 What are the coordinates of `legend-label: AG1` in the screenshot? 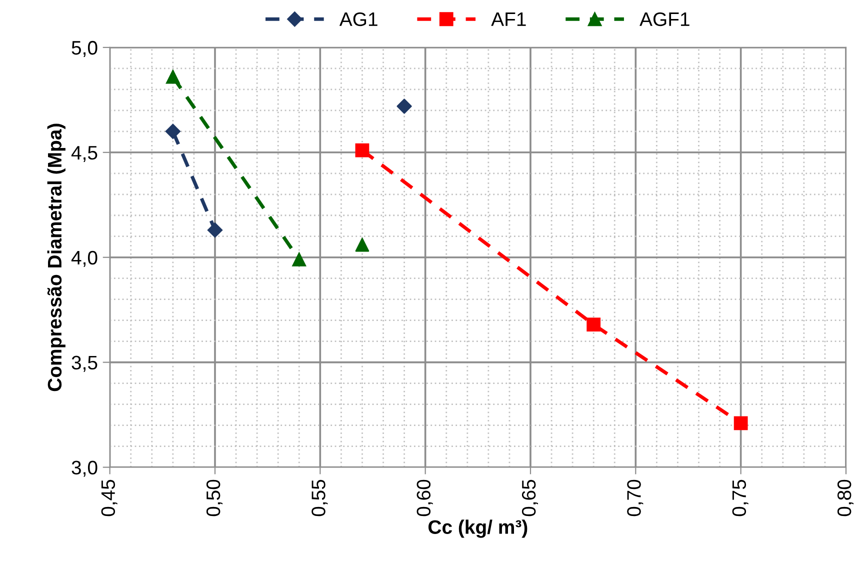 It's located at (358, 19).